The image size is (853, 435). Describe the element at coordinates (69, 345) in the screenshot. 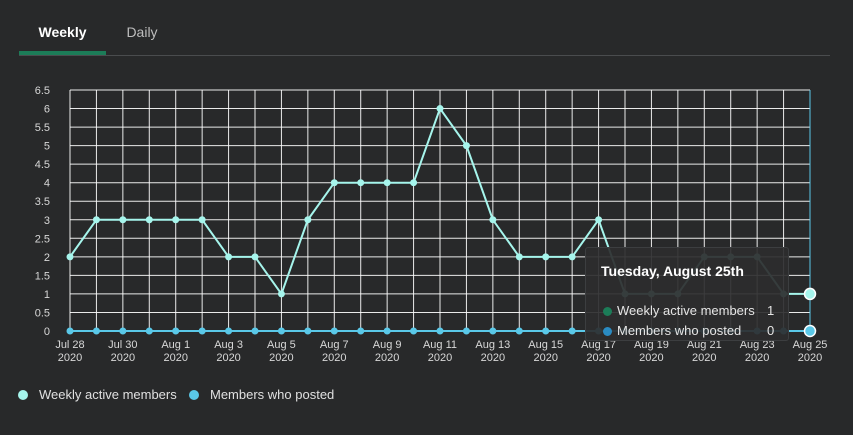

I see `x-tick-label: Jul 28` at that location.